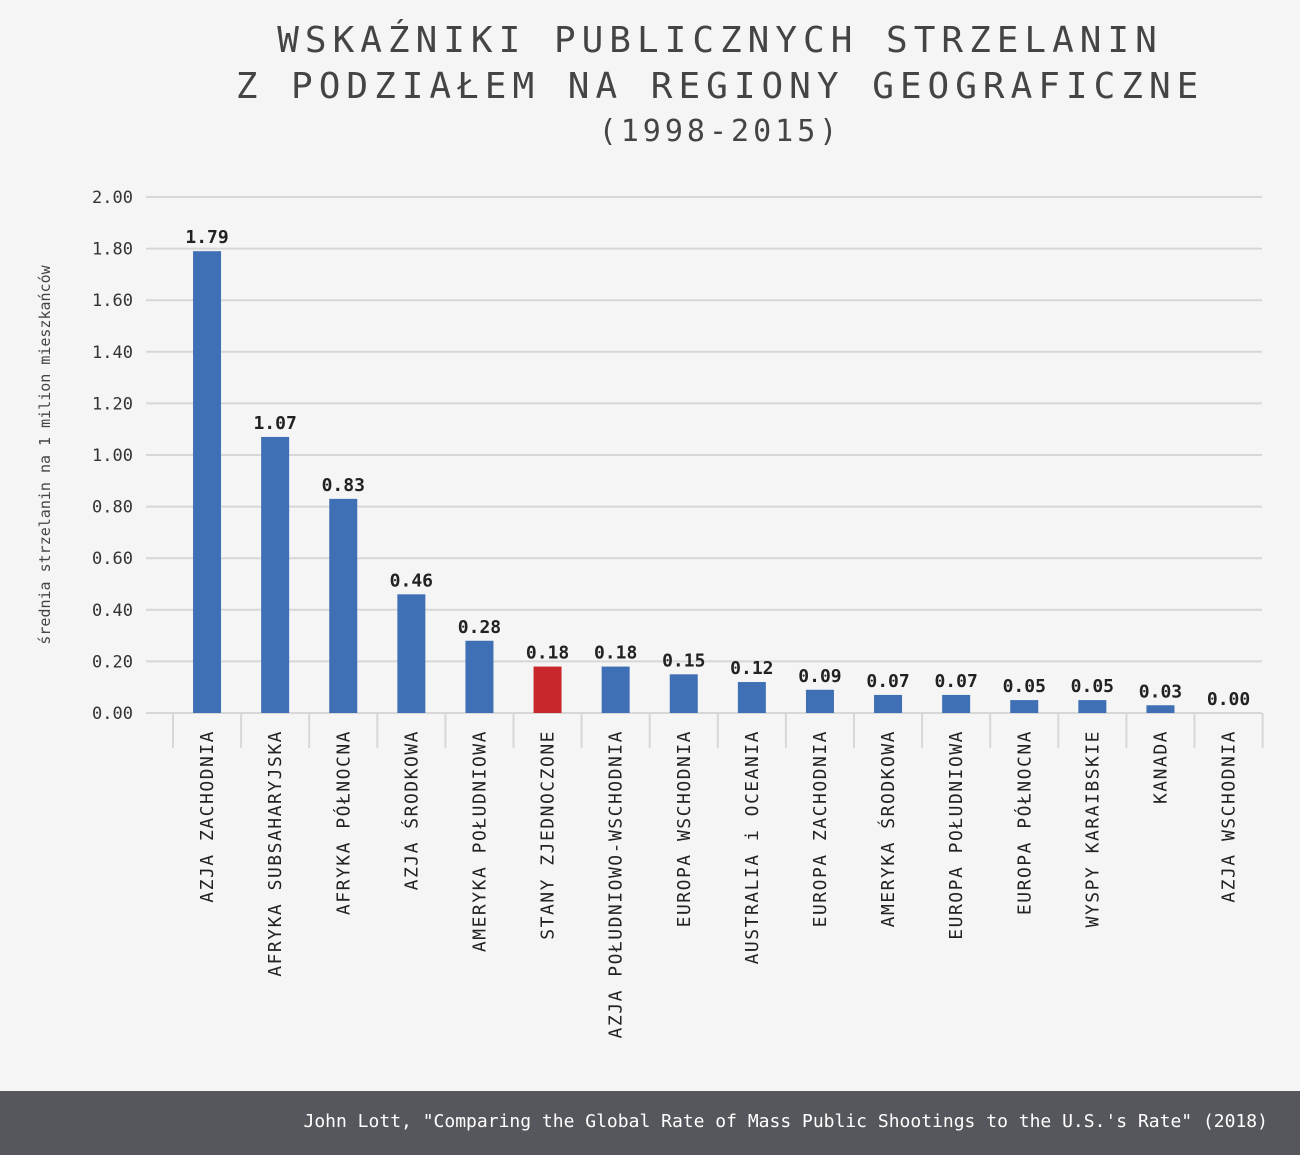 The height and width of the screenshot is (1155, 1300). Describe the element at coordinates (720, 131) in the screenshot. I see `chart-subtitle: (1998-2015)` at that location.